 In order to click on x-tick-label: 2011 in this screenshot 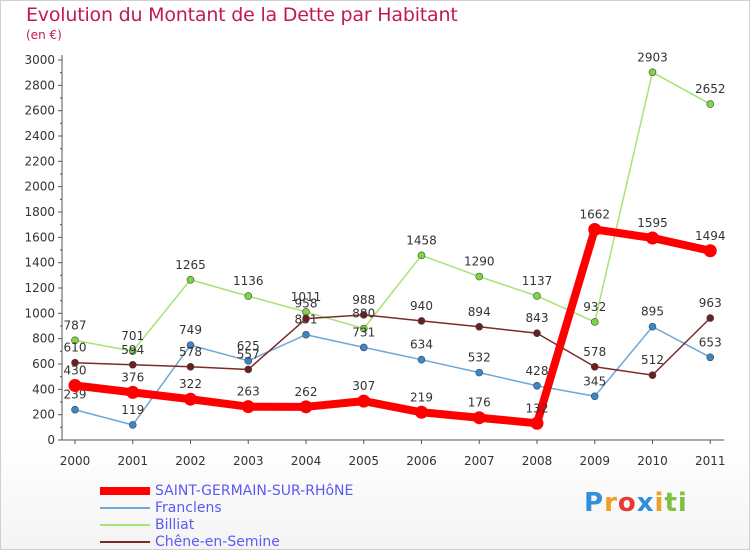, I will do `click(710, 461)`.